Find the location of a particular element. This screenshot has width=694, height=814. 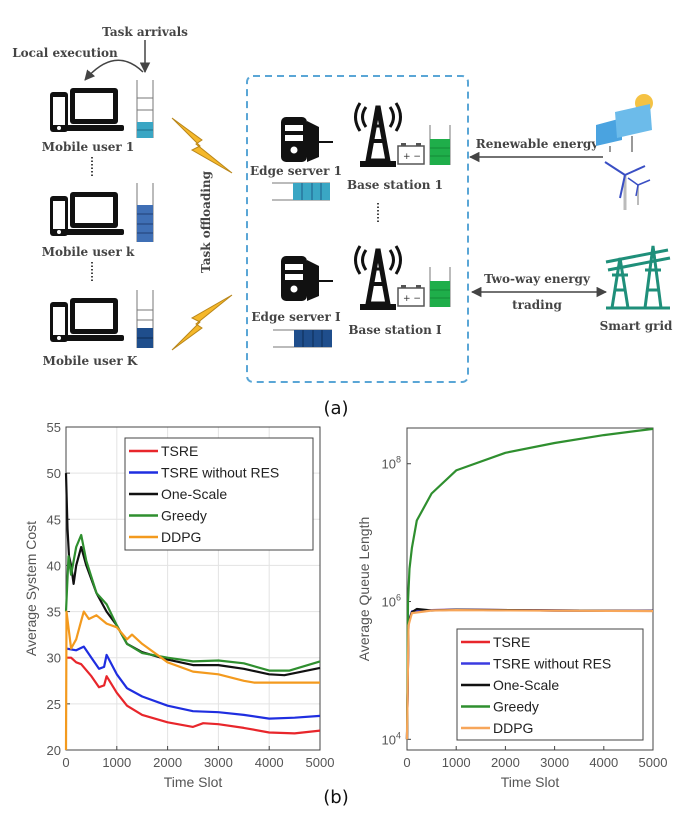

y-axis-label: Average Queue Length is located at coordinates (364, 589).